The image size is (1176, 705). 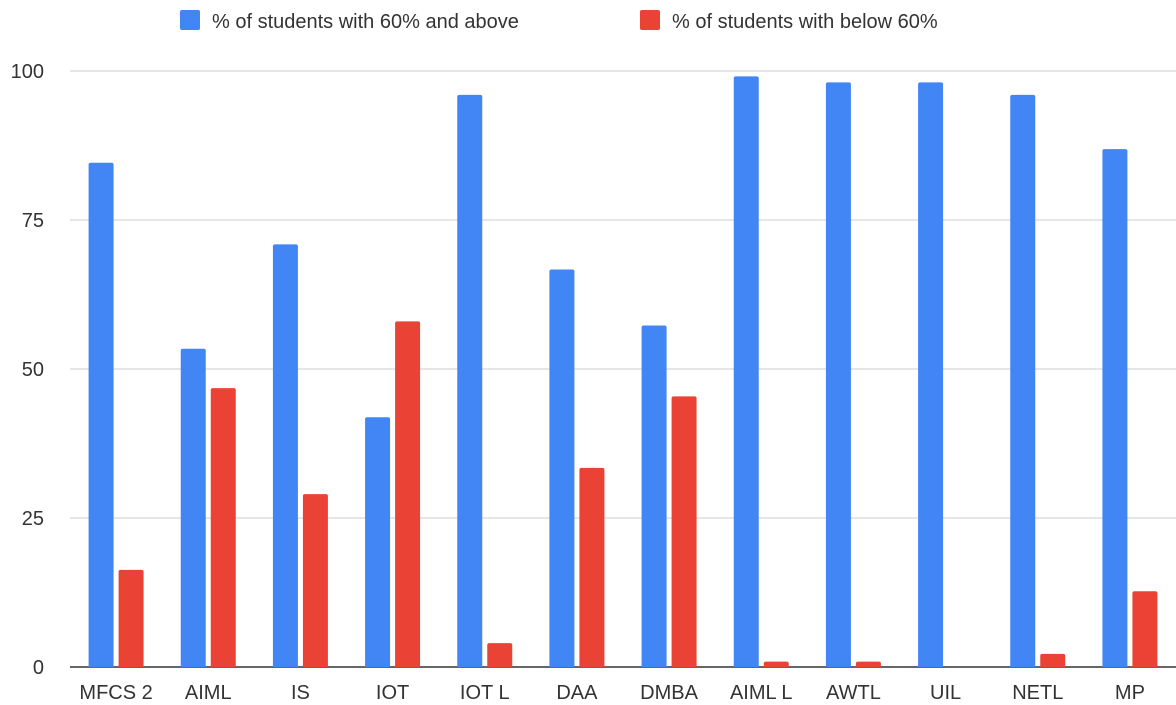 I want to click on x-tick-label: IS, so click(x=300, y=693).